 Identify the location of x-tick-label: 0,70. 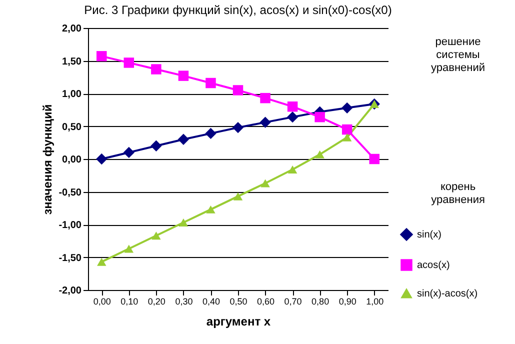
(293, 301).